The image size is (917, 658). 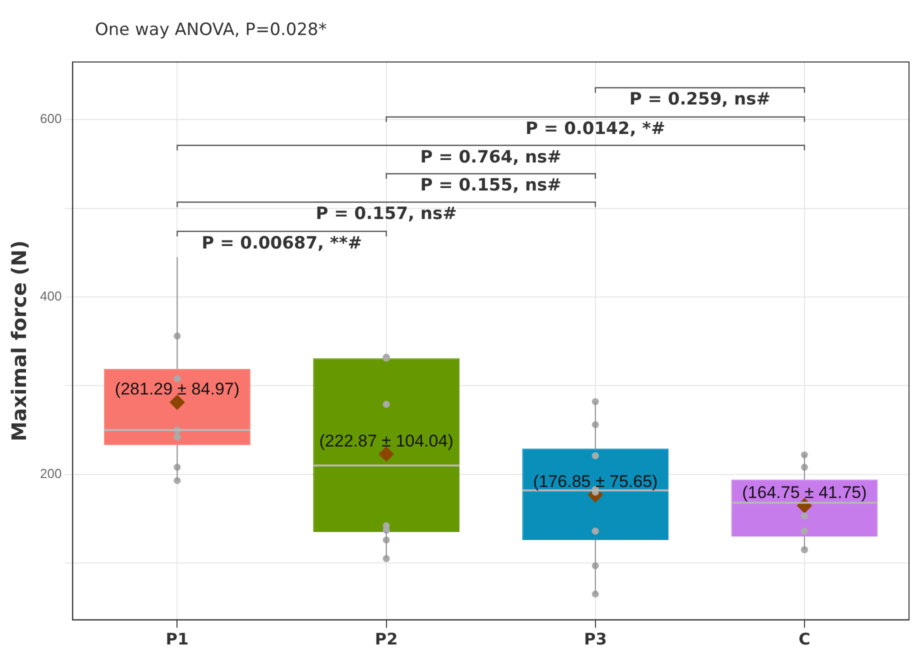 What do you see at coordinates (699, 100) in the screenshot?
I see `annotation: P = 0.259, ns#` at bounding box center [699, 100].